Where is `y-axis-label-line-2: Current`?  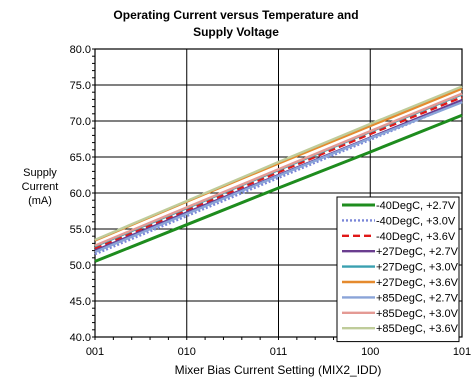 y-axis-label-line-2: Current is located at coordinates (40, 187).